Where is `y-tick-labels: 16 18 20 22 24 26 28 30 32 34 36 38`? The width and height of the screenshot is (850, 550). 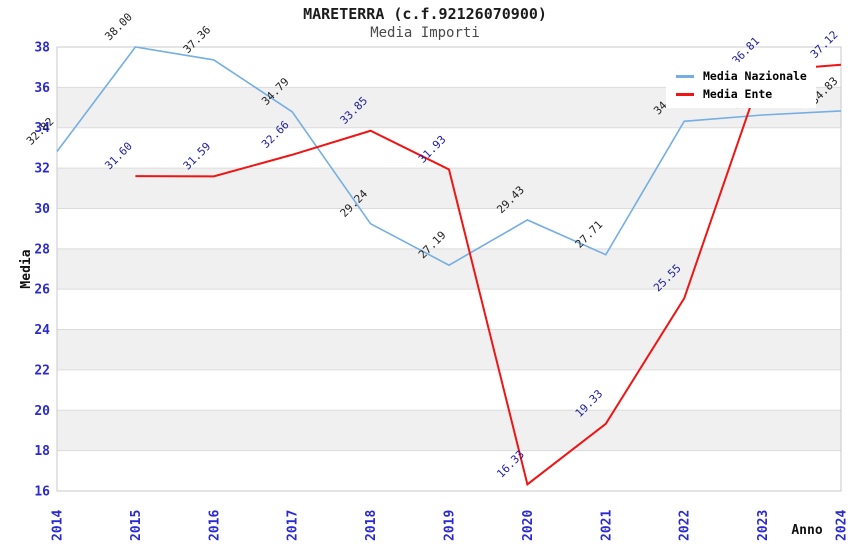
y-tick-labels: 16 18 20 22 24 26 28 30 32 34 36 38 is located at coordinates (42, 270).